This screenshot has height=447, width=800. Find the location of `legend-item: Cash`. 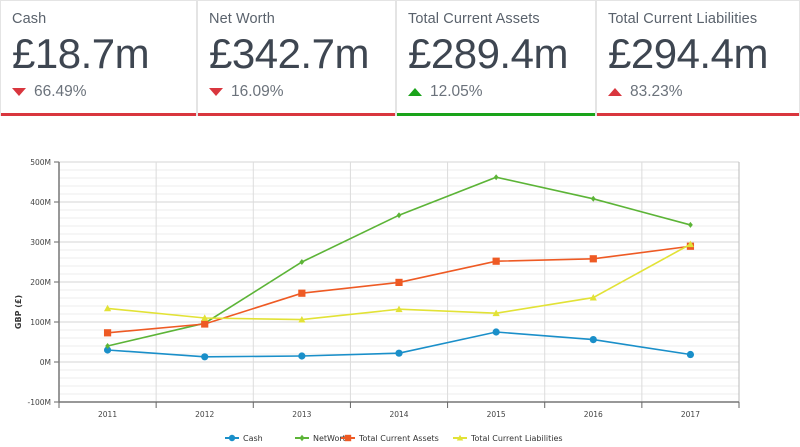

legend-item: Cash is located at coordinates (244, 438).